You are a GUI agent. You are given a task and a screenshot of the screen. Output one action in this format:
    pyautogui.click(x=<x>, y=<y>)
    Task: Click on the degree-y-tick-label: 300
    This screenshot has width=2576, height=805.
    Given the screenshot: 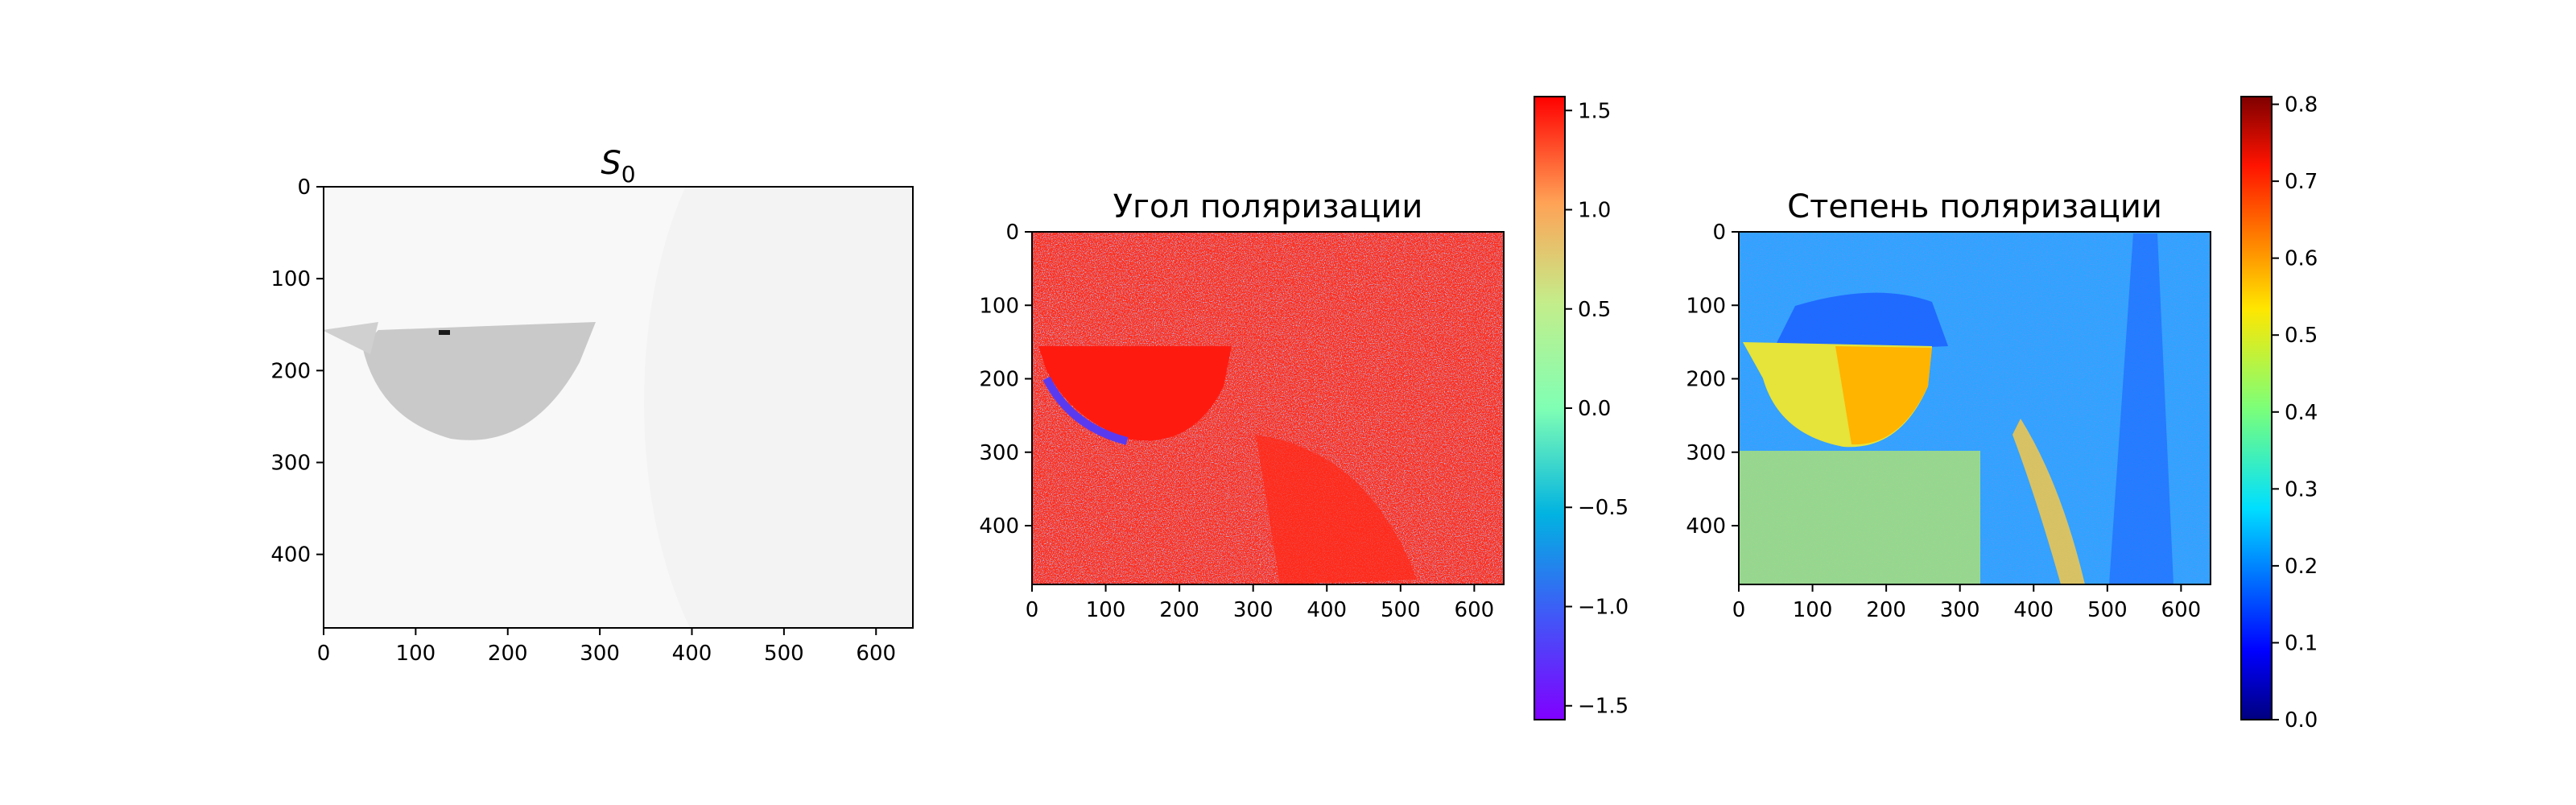 What is the action you would take?
    pyautogui.click(x=1706, y=453)
    